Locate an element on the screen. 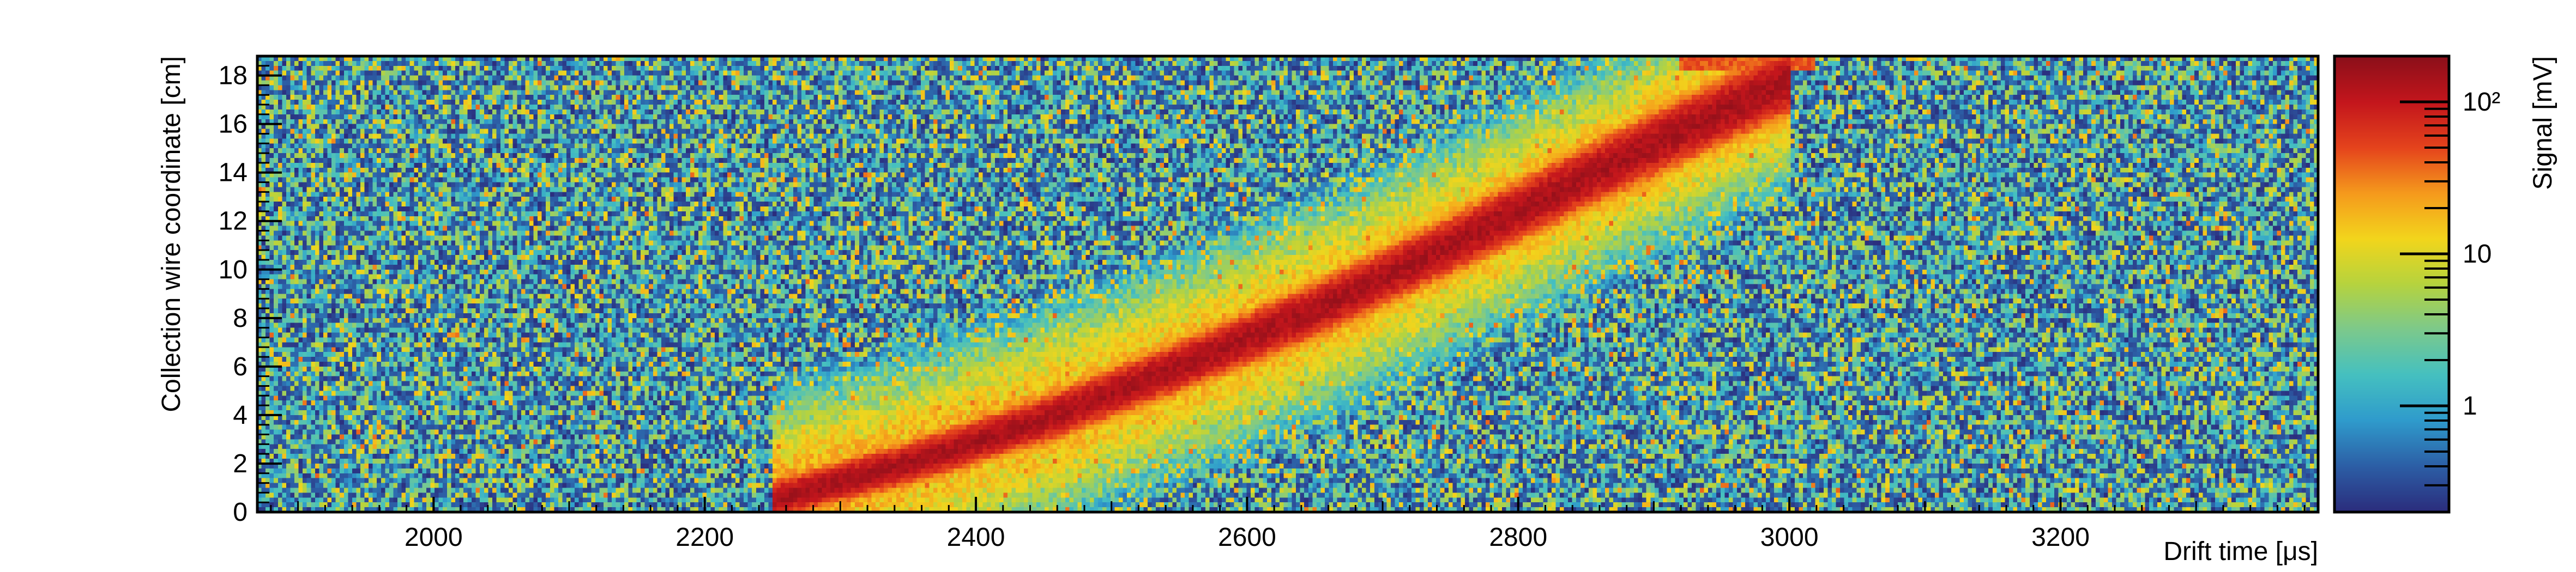 Image resolution: width=2576 pixels, height=572 pixels. colorbar-label: Signal [mV] is located at coordinates (2543, 123).